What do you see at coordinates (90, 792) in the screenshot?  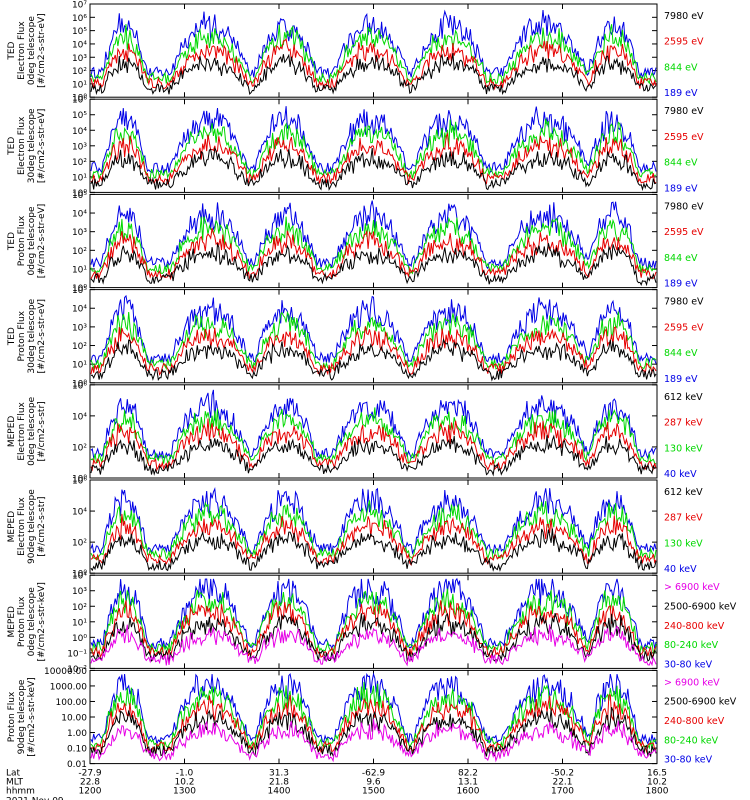 I see `x-tick-hhmm: 1200` at bounding box center [90, 792].